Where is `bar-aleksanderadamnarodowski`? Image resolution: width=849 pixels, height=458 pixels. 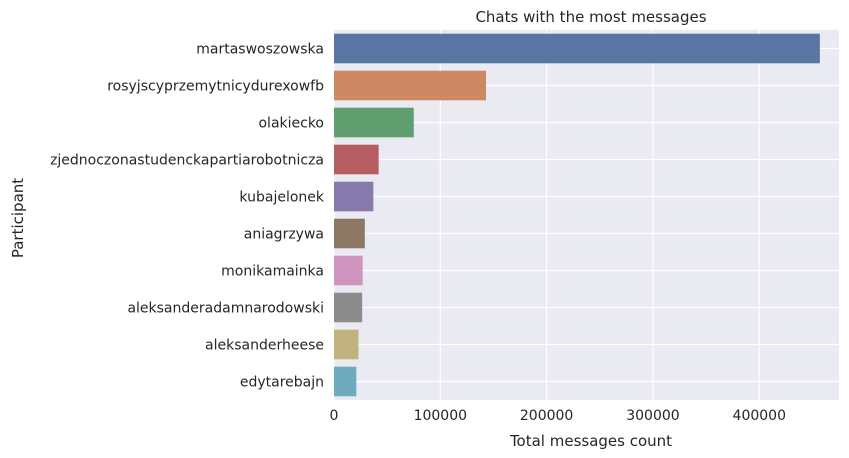
bar-aleksanderadamnarodowski is located at coordinates (348, 307).